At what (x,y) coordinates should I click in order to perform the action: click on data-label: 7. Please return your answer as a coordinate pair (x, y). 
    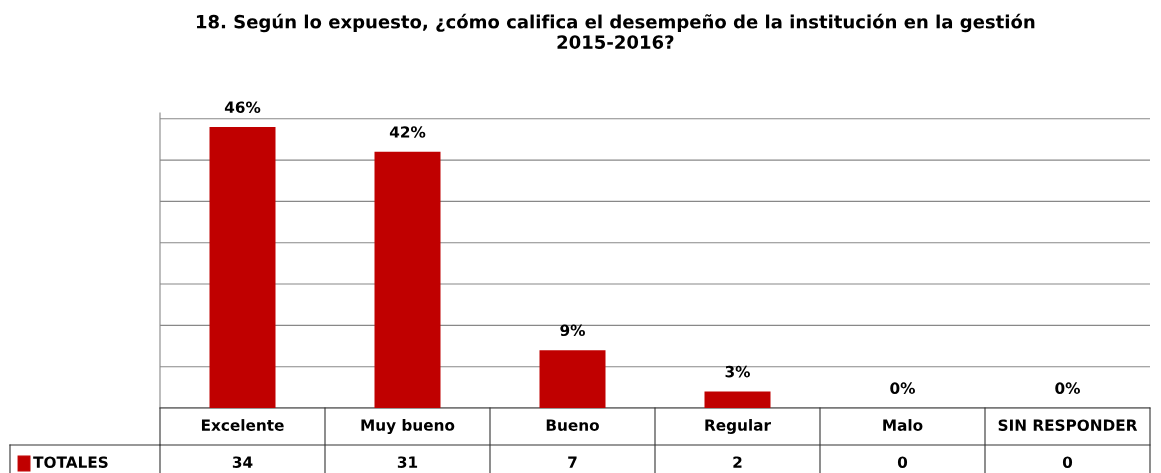
    Looking at the image, I should click on (572, 462).